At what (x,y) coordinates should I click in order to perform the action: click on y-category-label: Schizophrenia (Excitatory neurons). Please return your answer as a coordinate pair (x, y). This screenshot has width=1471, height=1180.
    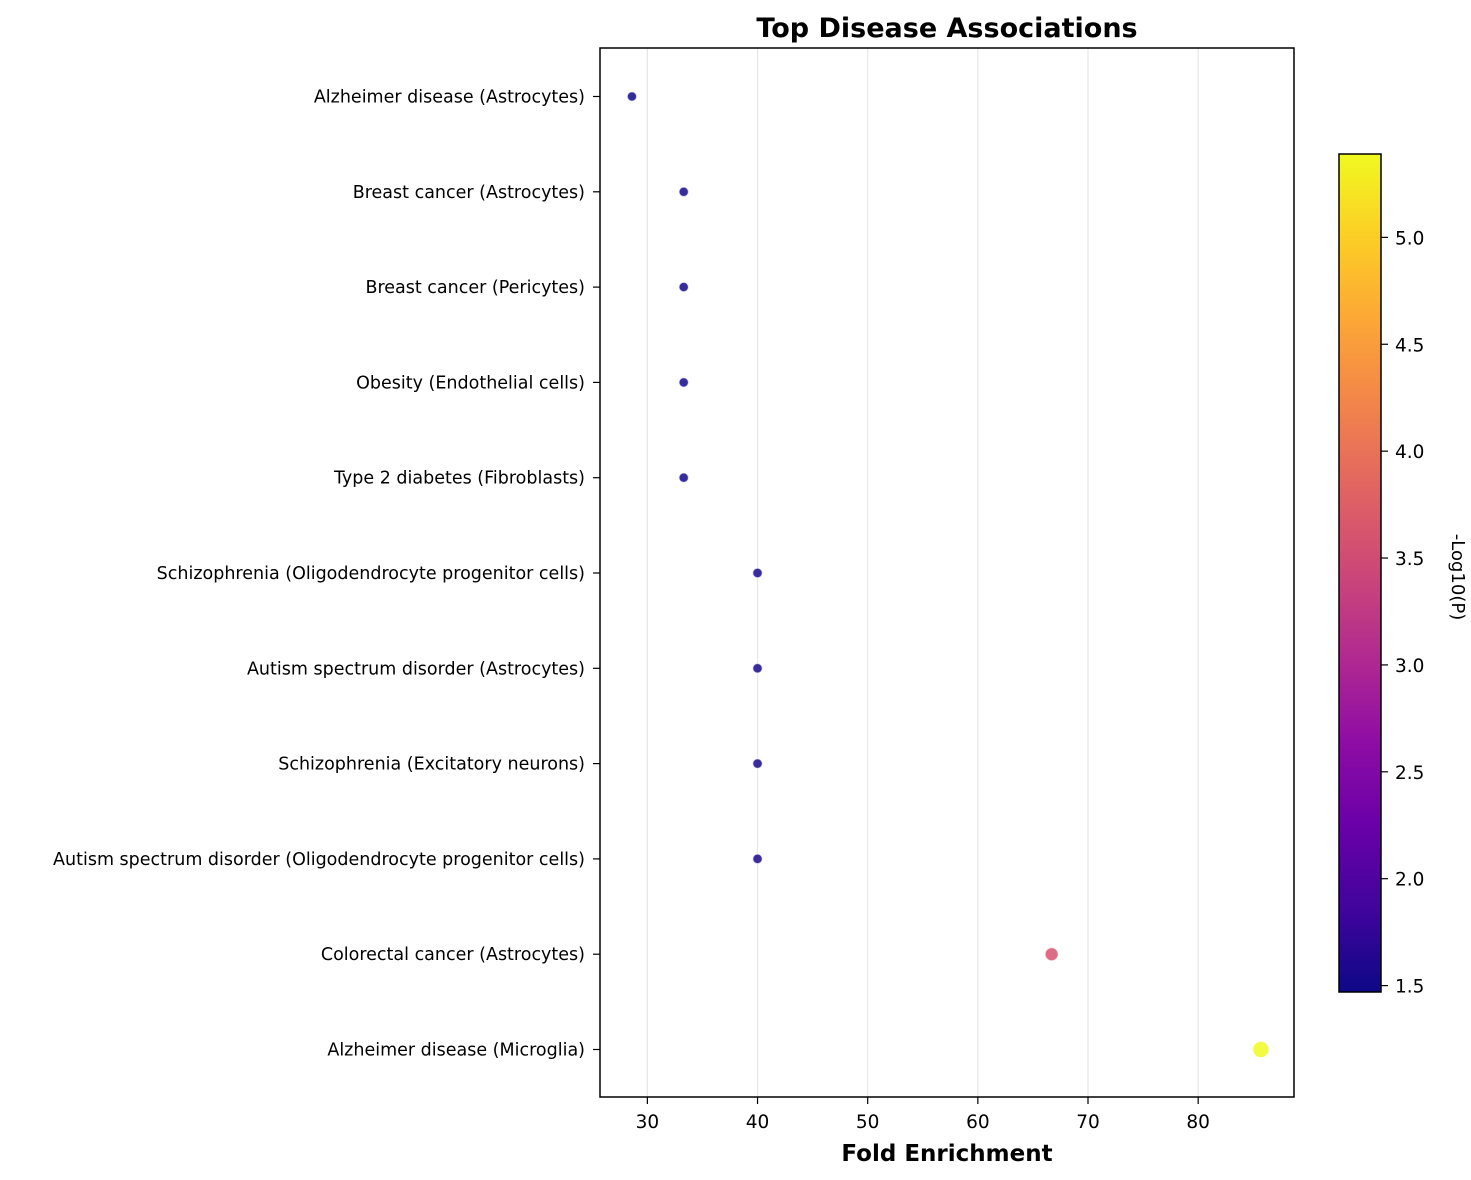
    Looking at the image, I should click on (431, 765).